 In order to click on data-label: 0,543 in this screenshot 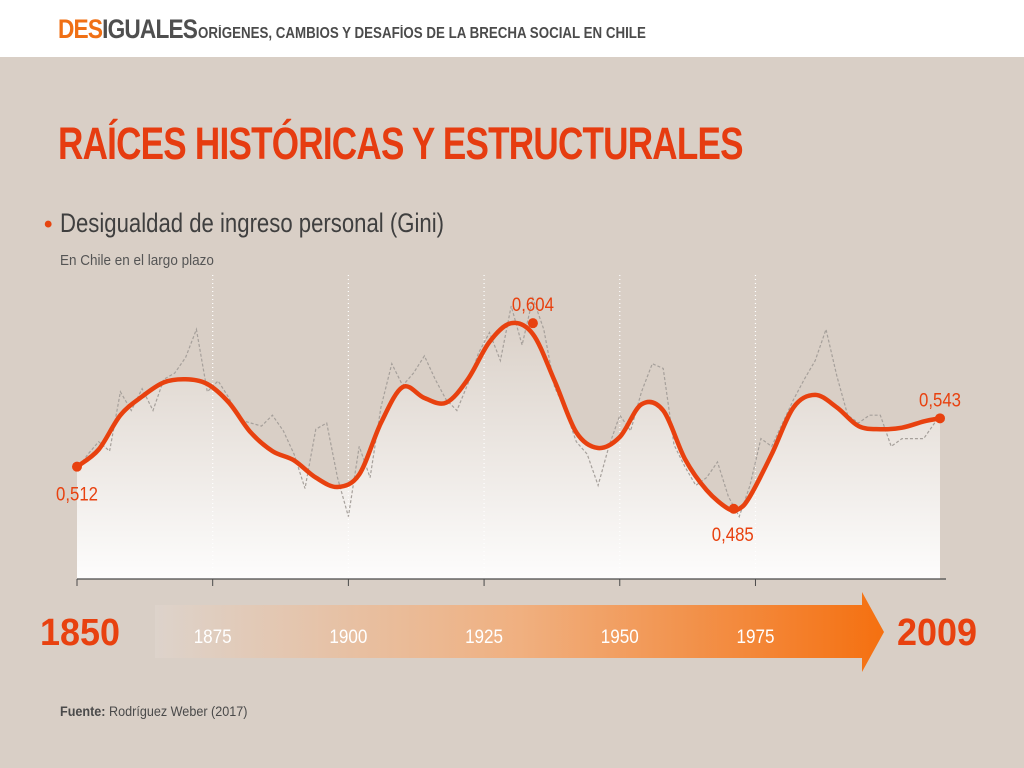, I will do `click(940, 400)`.